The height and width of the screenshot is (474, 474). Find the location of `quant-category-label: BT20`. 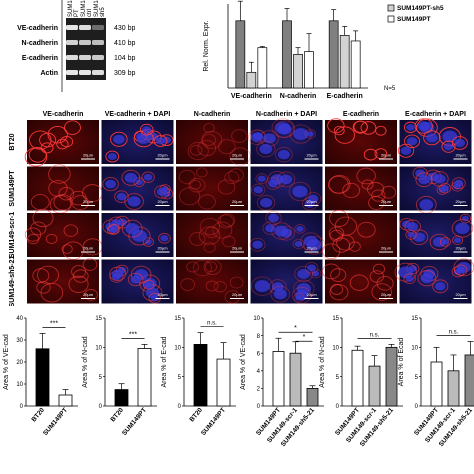

quant-category-label: BT20 is located at coordinates (117, 415).